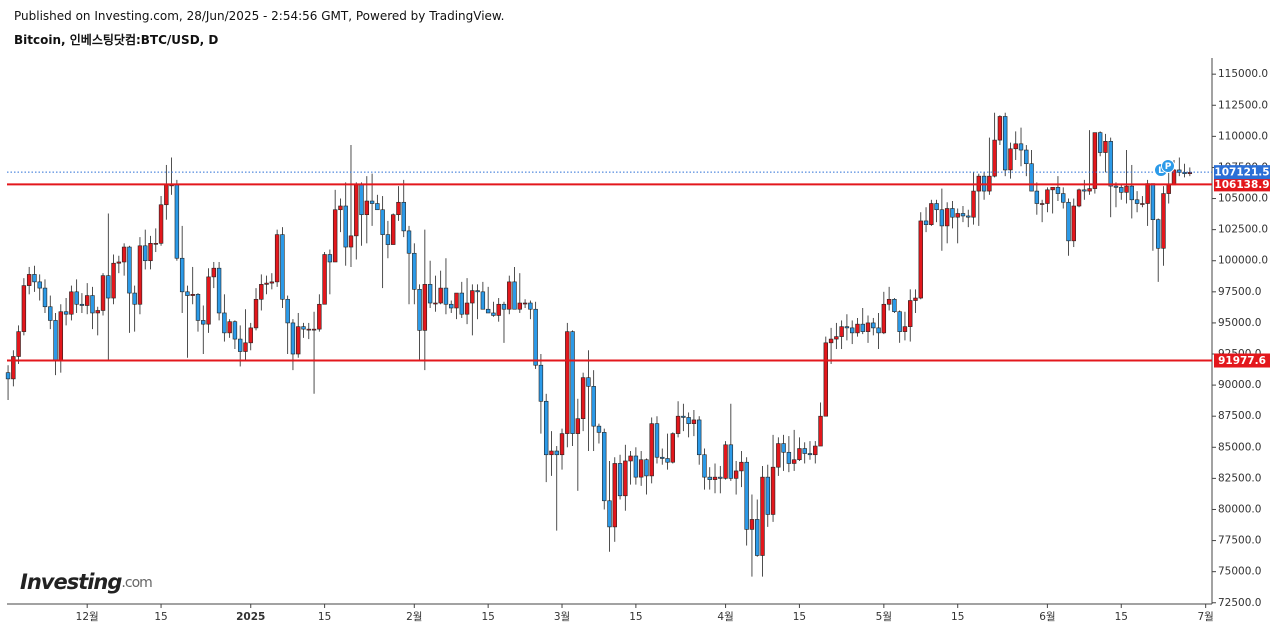 Image resolution: width=1280 pixels, height=629 pixels. What do you see at coordinates (1243, 261) in the screenshot?
I see `y-tick-label: 100000.0` at bounding box center [1243, 261].